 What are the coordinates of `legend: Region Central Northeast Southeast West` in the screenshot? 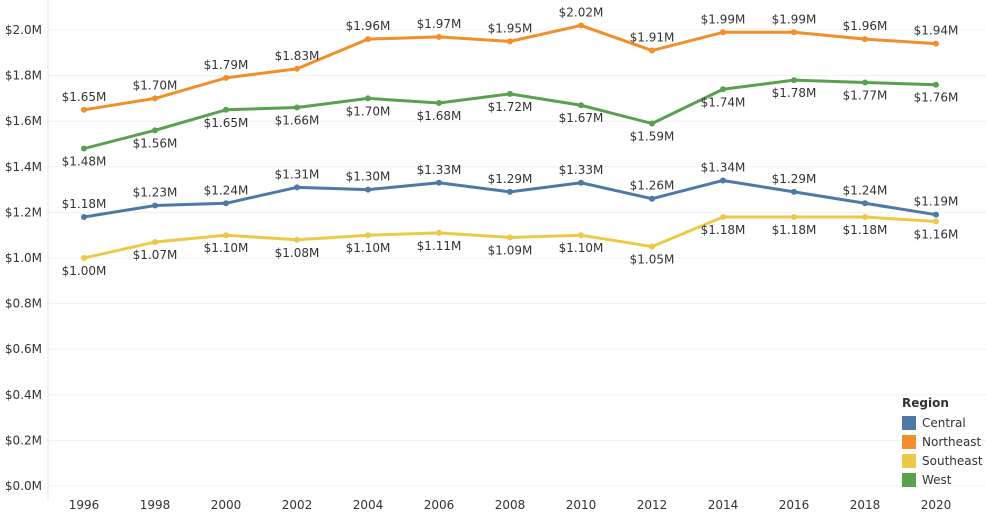 It's located at (942, 442).